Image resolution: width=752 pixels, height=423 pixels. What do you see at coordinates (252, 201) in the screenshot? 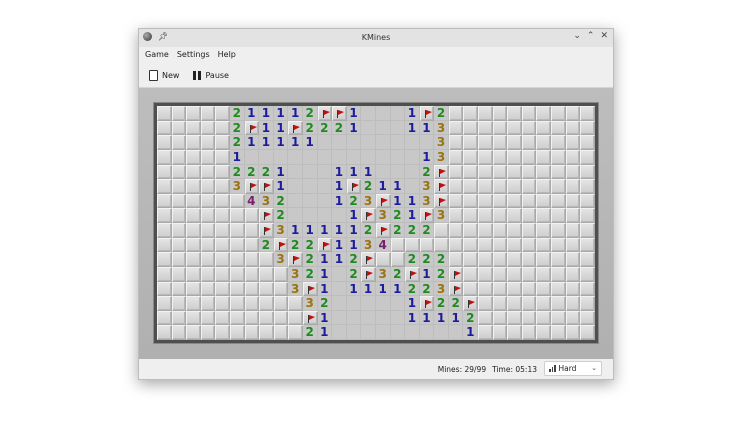
I see `number-cell: 4` at bounding box center [252, 201].